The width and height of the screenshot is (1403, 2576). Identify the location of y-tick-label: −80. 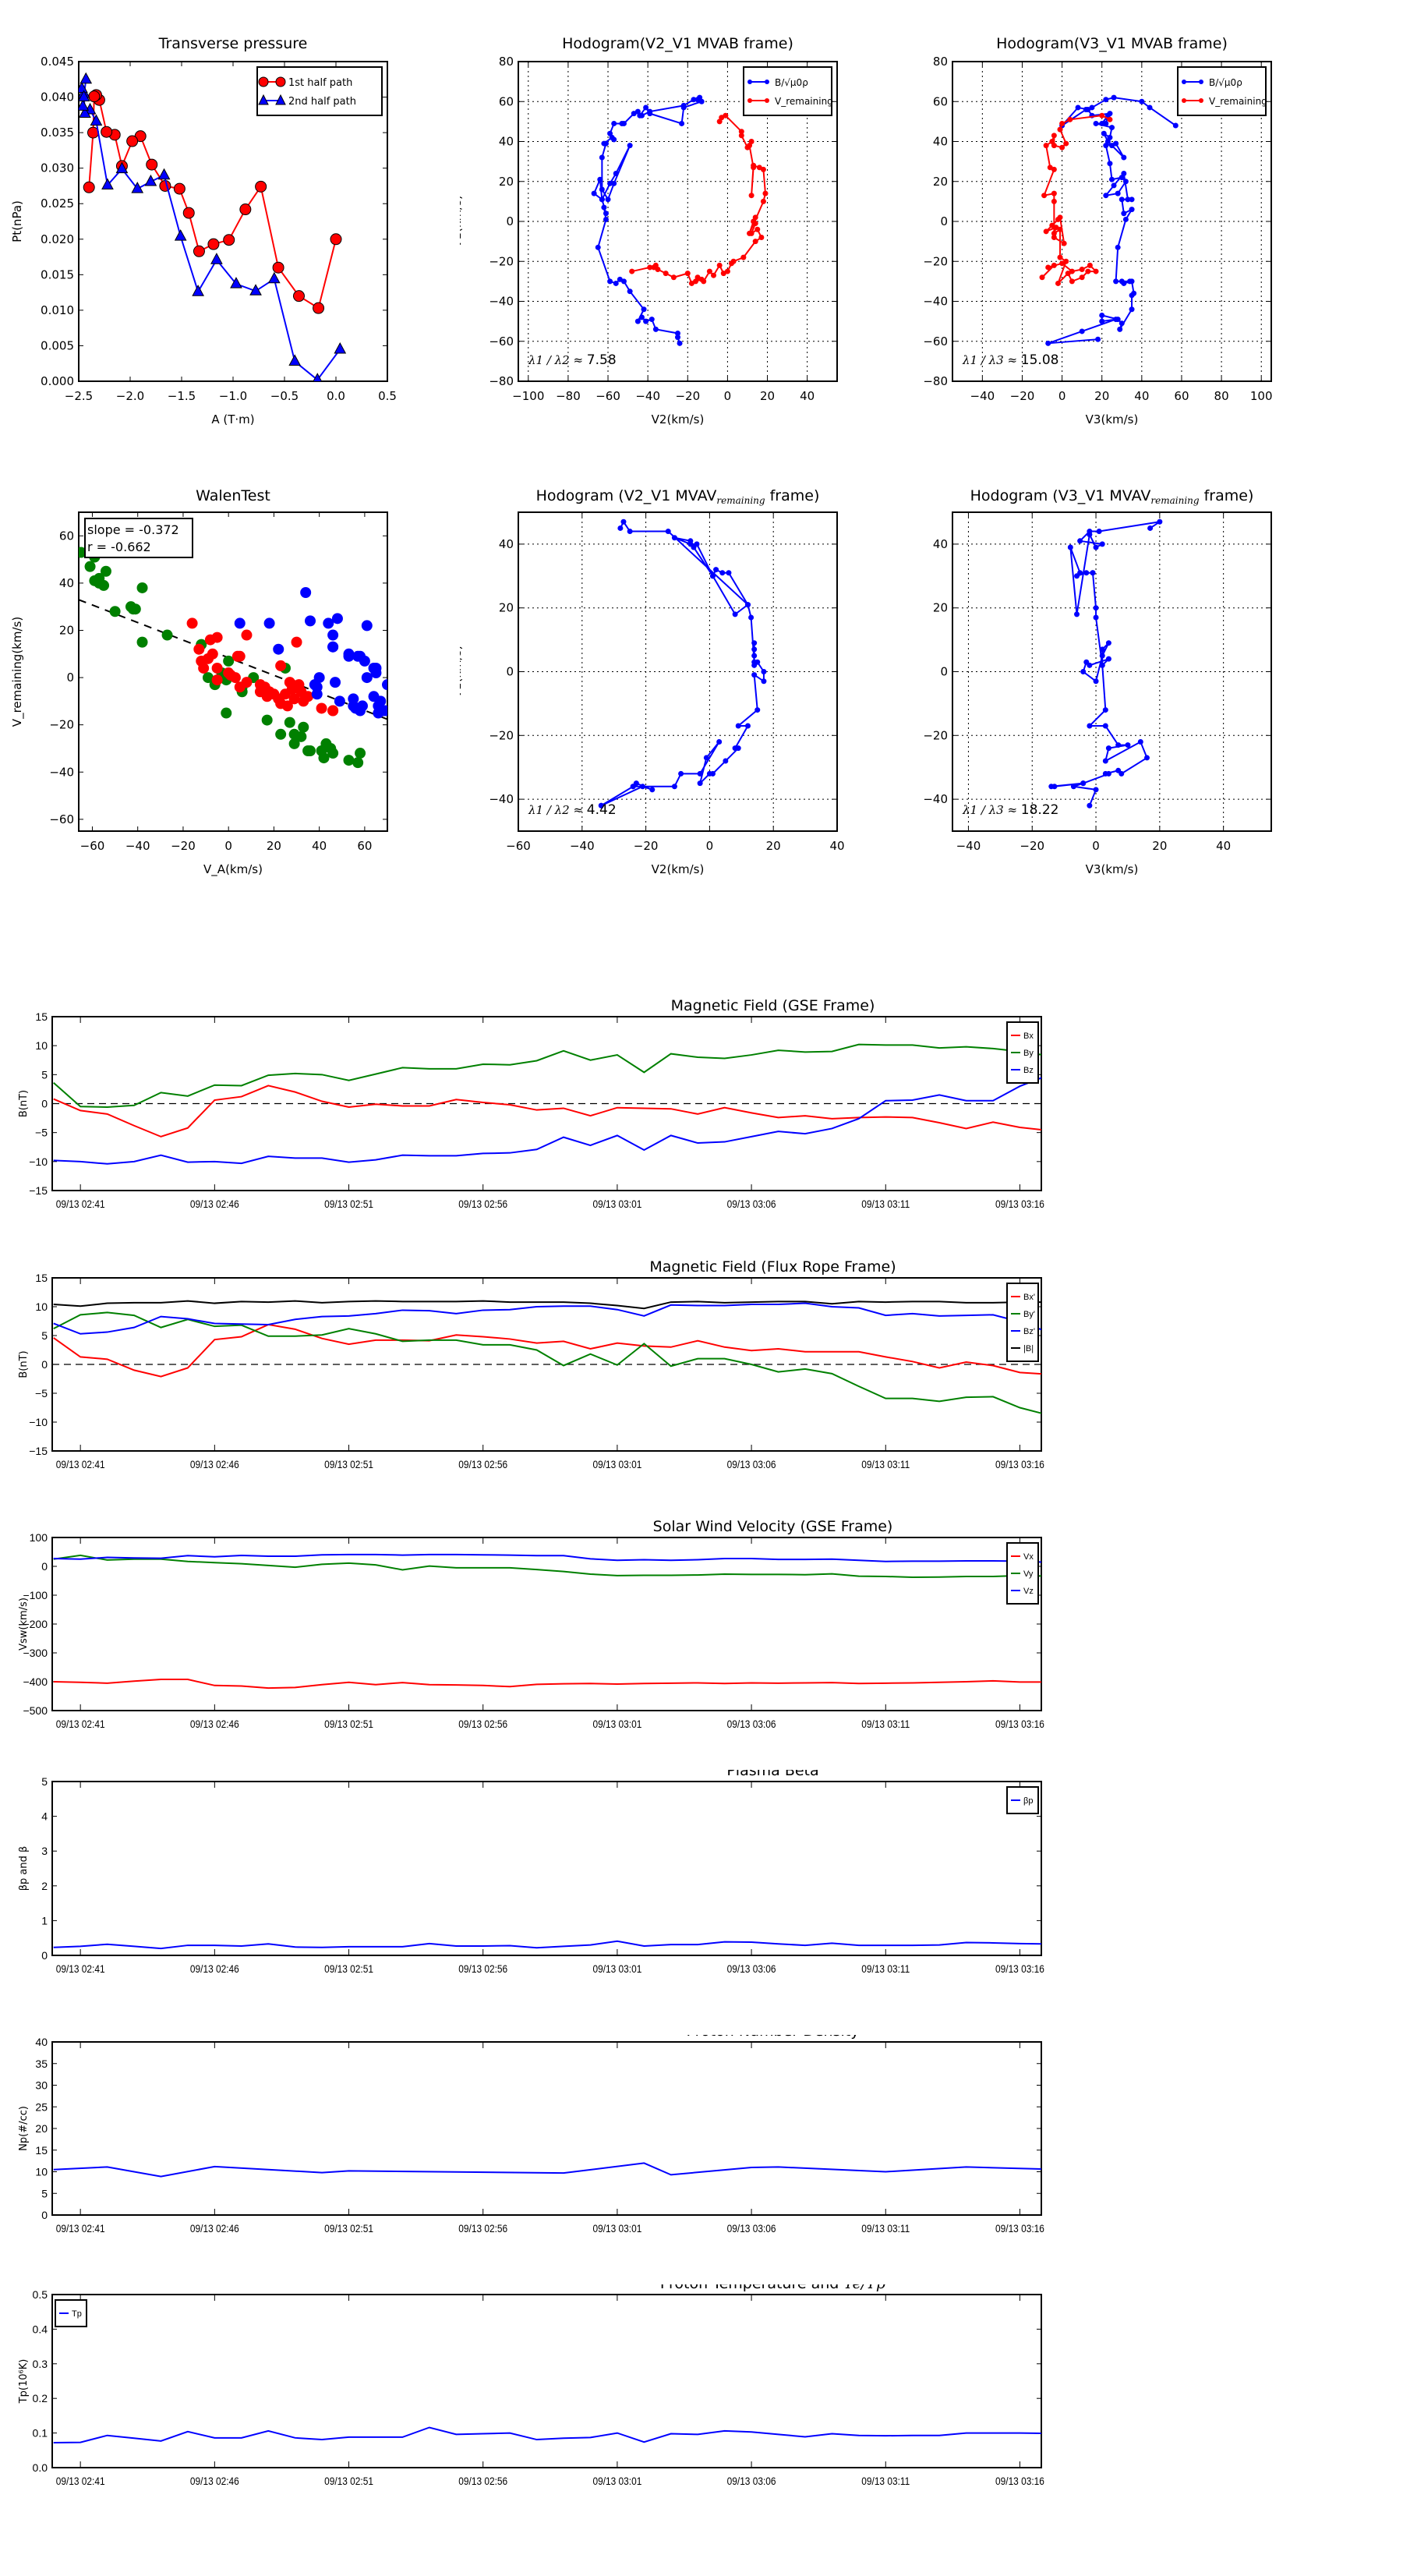
(501, 381).